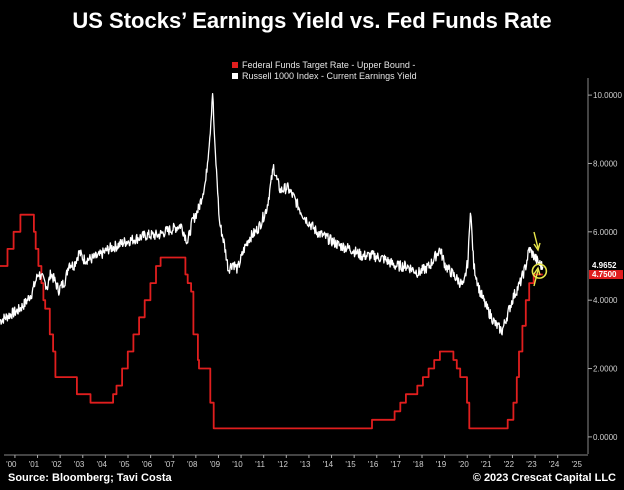 This screenshot has height=490, width=624. What do you see at coordinates (576, 464) in the screenshot?
I see `x-tick-label: '25` at bounding box center [576, 464].